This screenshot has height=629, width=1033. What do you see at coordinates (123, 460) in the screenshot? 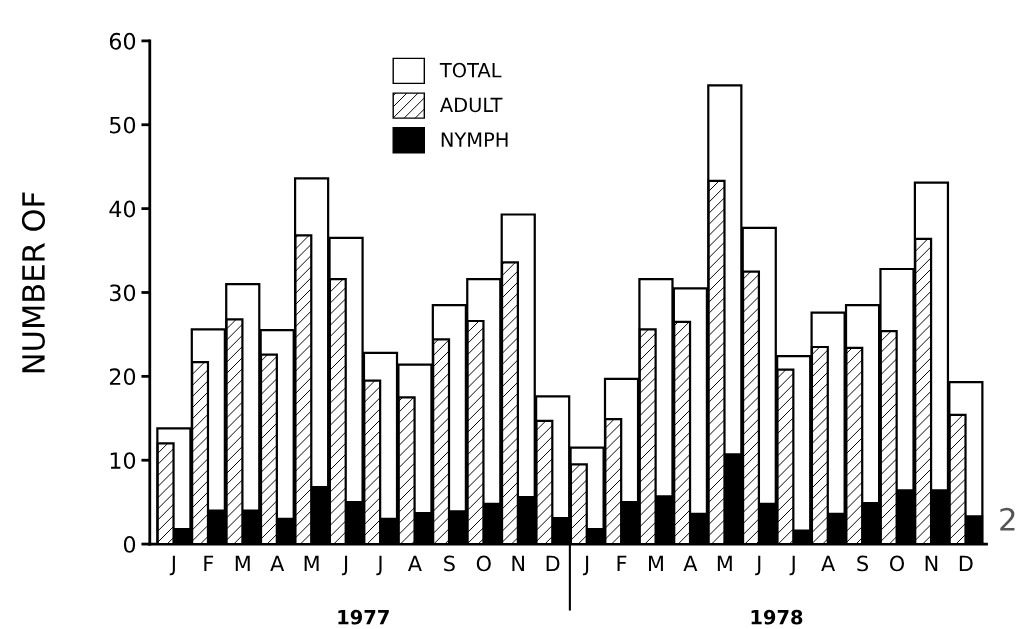
I see `y-tick-label: 10` at bounding box center [123, 460].